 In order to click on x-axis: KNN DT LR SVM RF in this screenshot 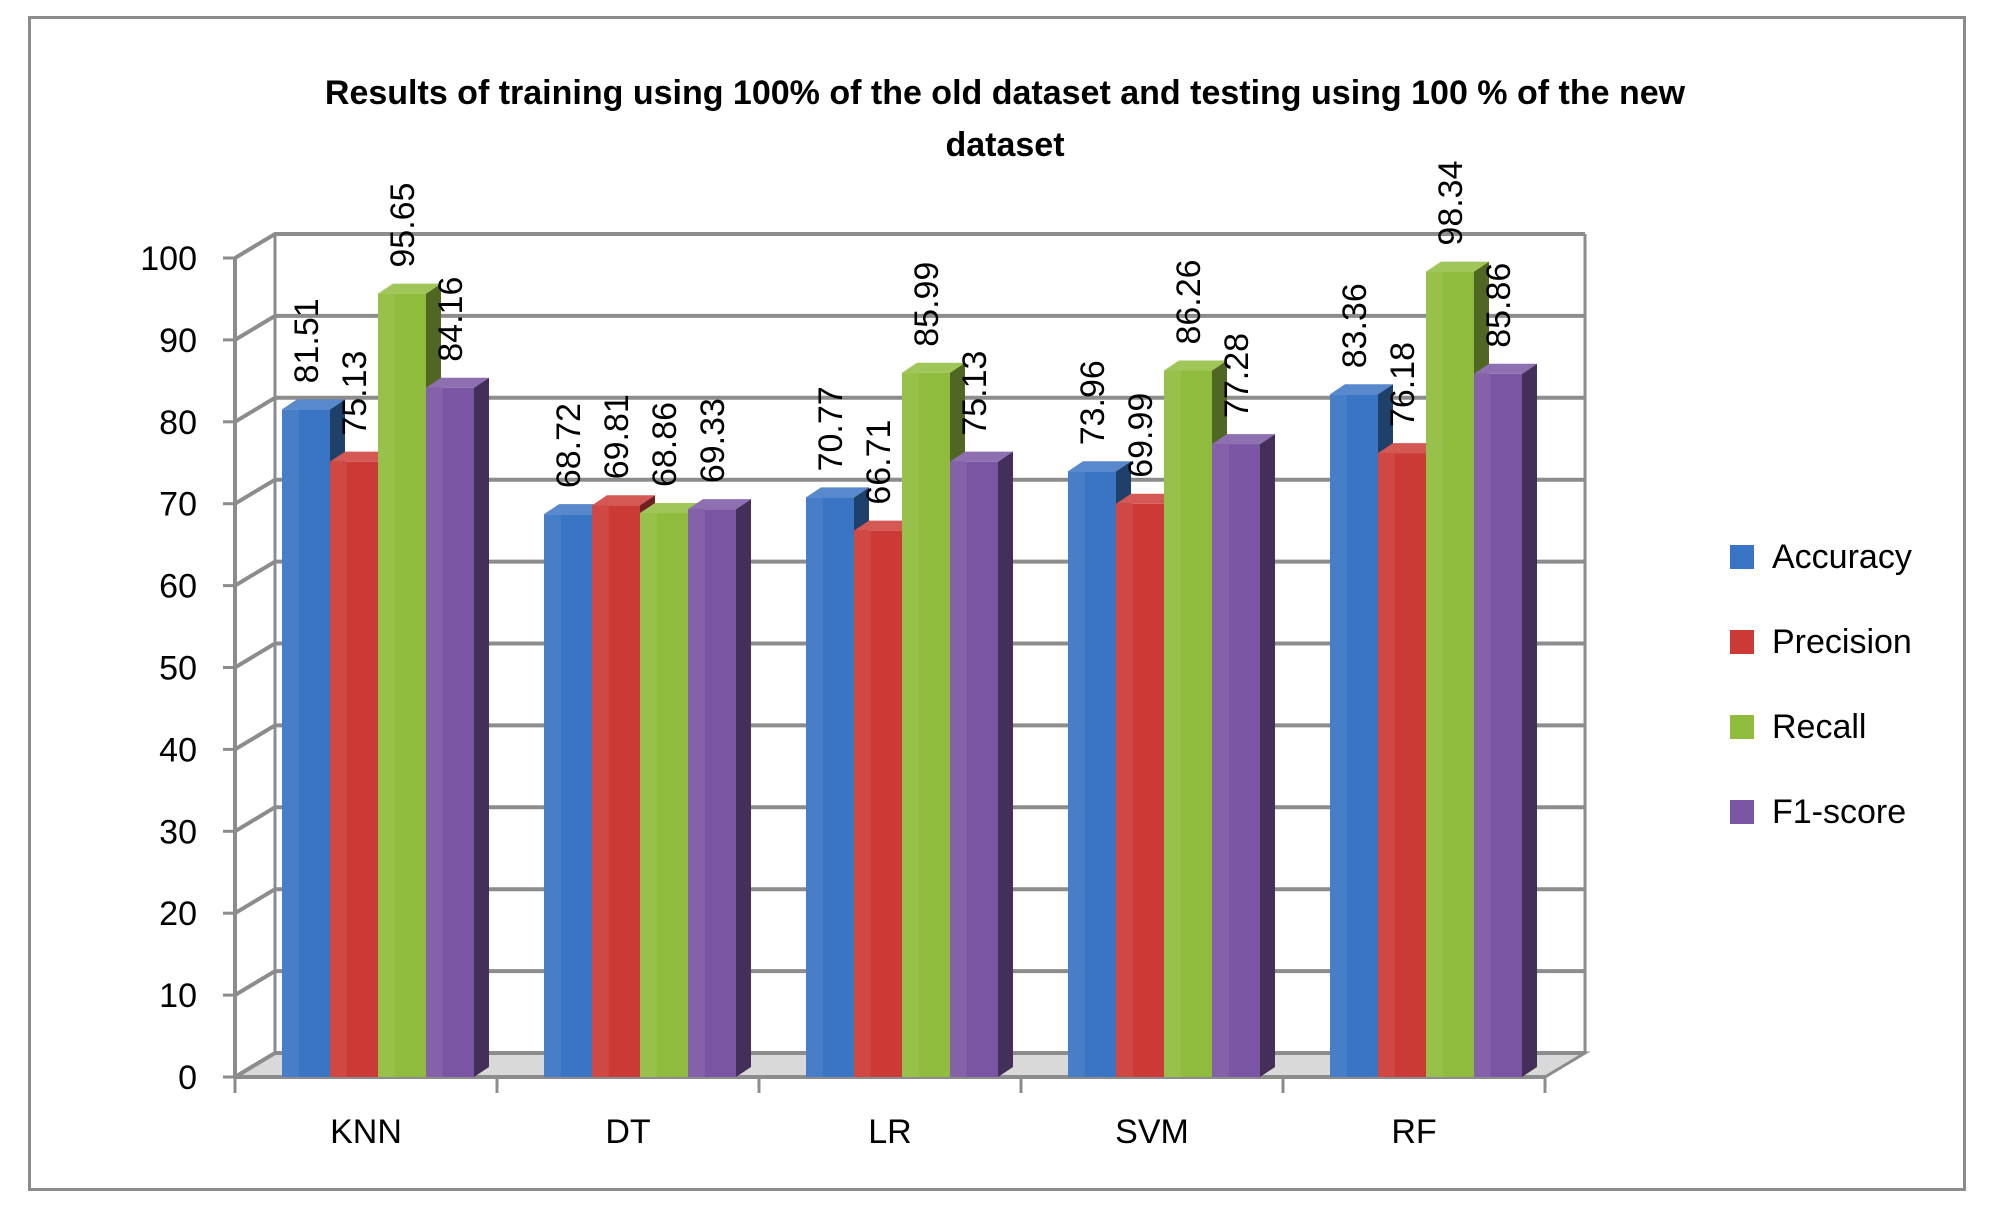, I will do `click(890, 1113)`.